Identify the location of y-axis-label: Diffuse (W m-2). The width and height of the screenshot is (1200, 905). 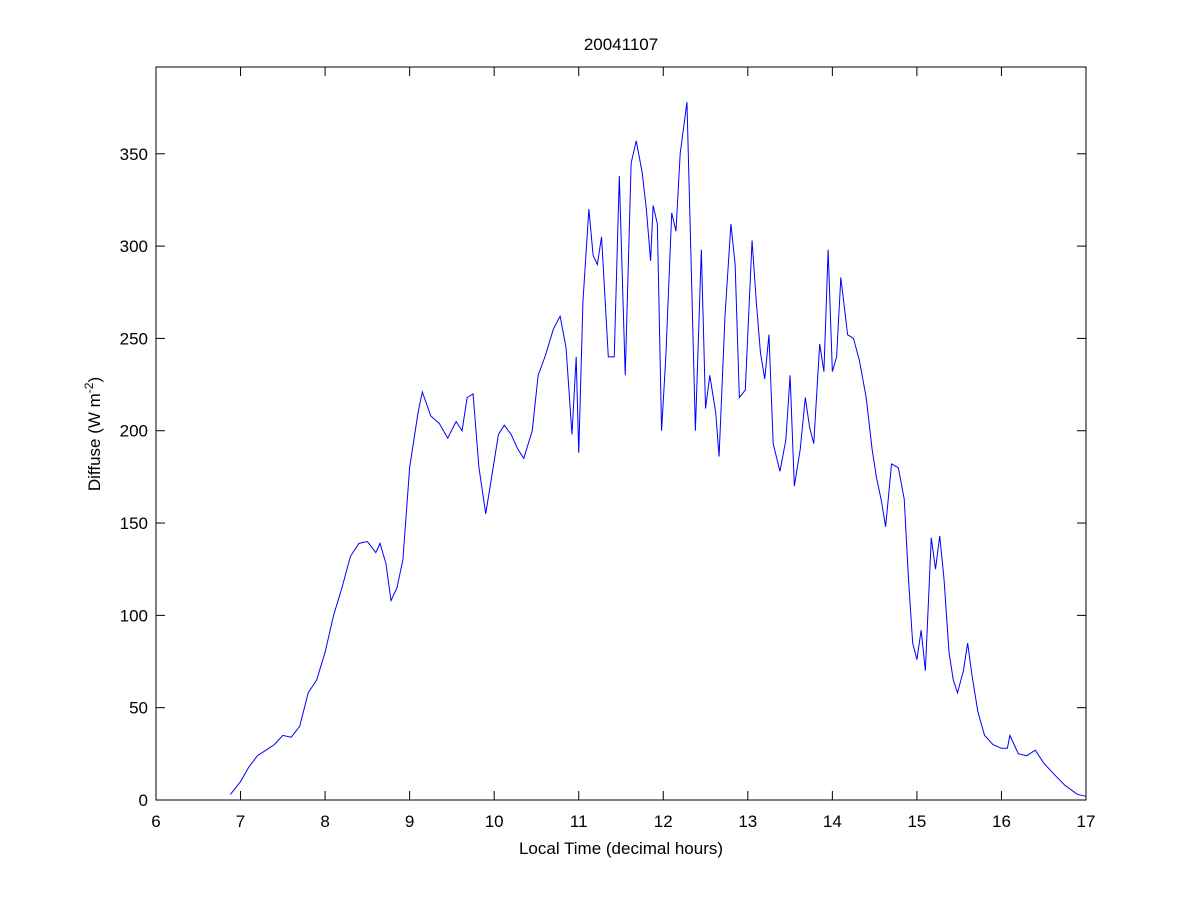
(93, 434).